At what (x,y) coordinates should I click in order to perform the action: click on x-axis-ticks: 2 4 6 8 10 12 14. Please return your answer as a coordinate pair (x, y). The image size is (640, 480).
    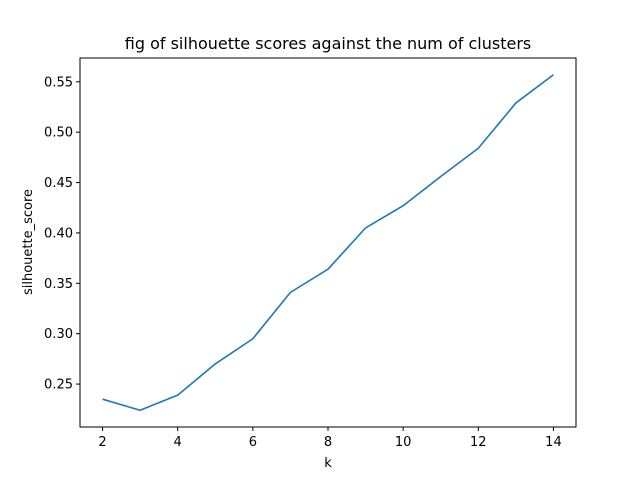
    Looking at the image, I should click on (330, 438).